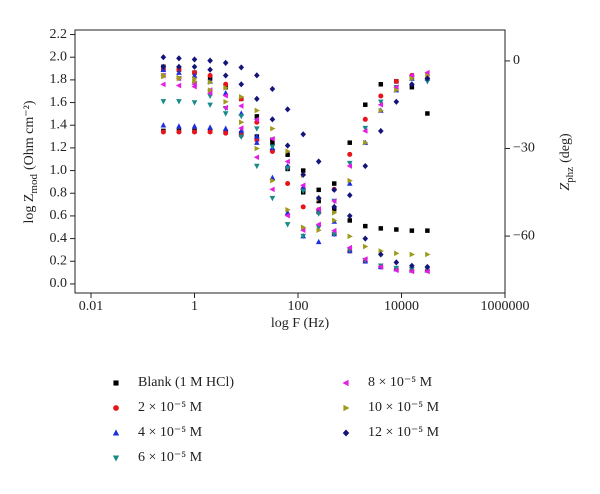  Describe the element at coordinates (59, 56) in the screenshot. I see `y-tick-label: 2.0` at that location.